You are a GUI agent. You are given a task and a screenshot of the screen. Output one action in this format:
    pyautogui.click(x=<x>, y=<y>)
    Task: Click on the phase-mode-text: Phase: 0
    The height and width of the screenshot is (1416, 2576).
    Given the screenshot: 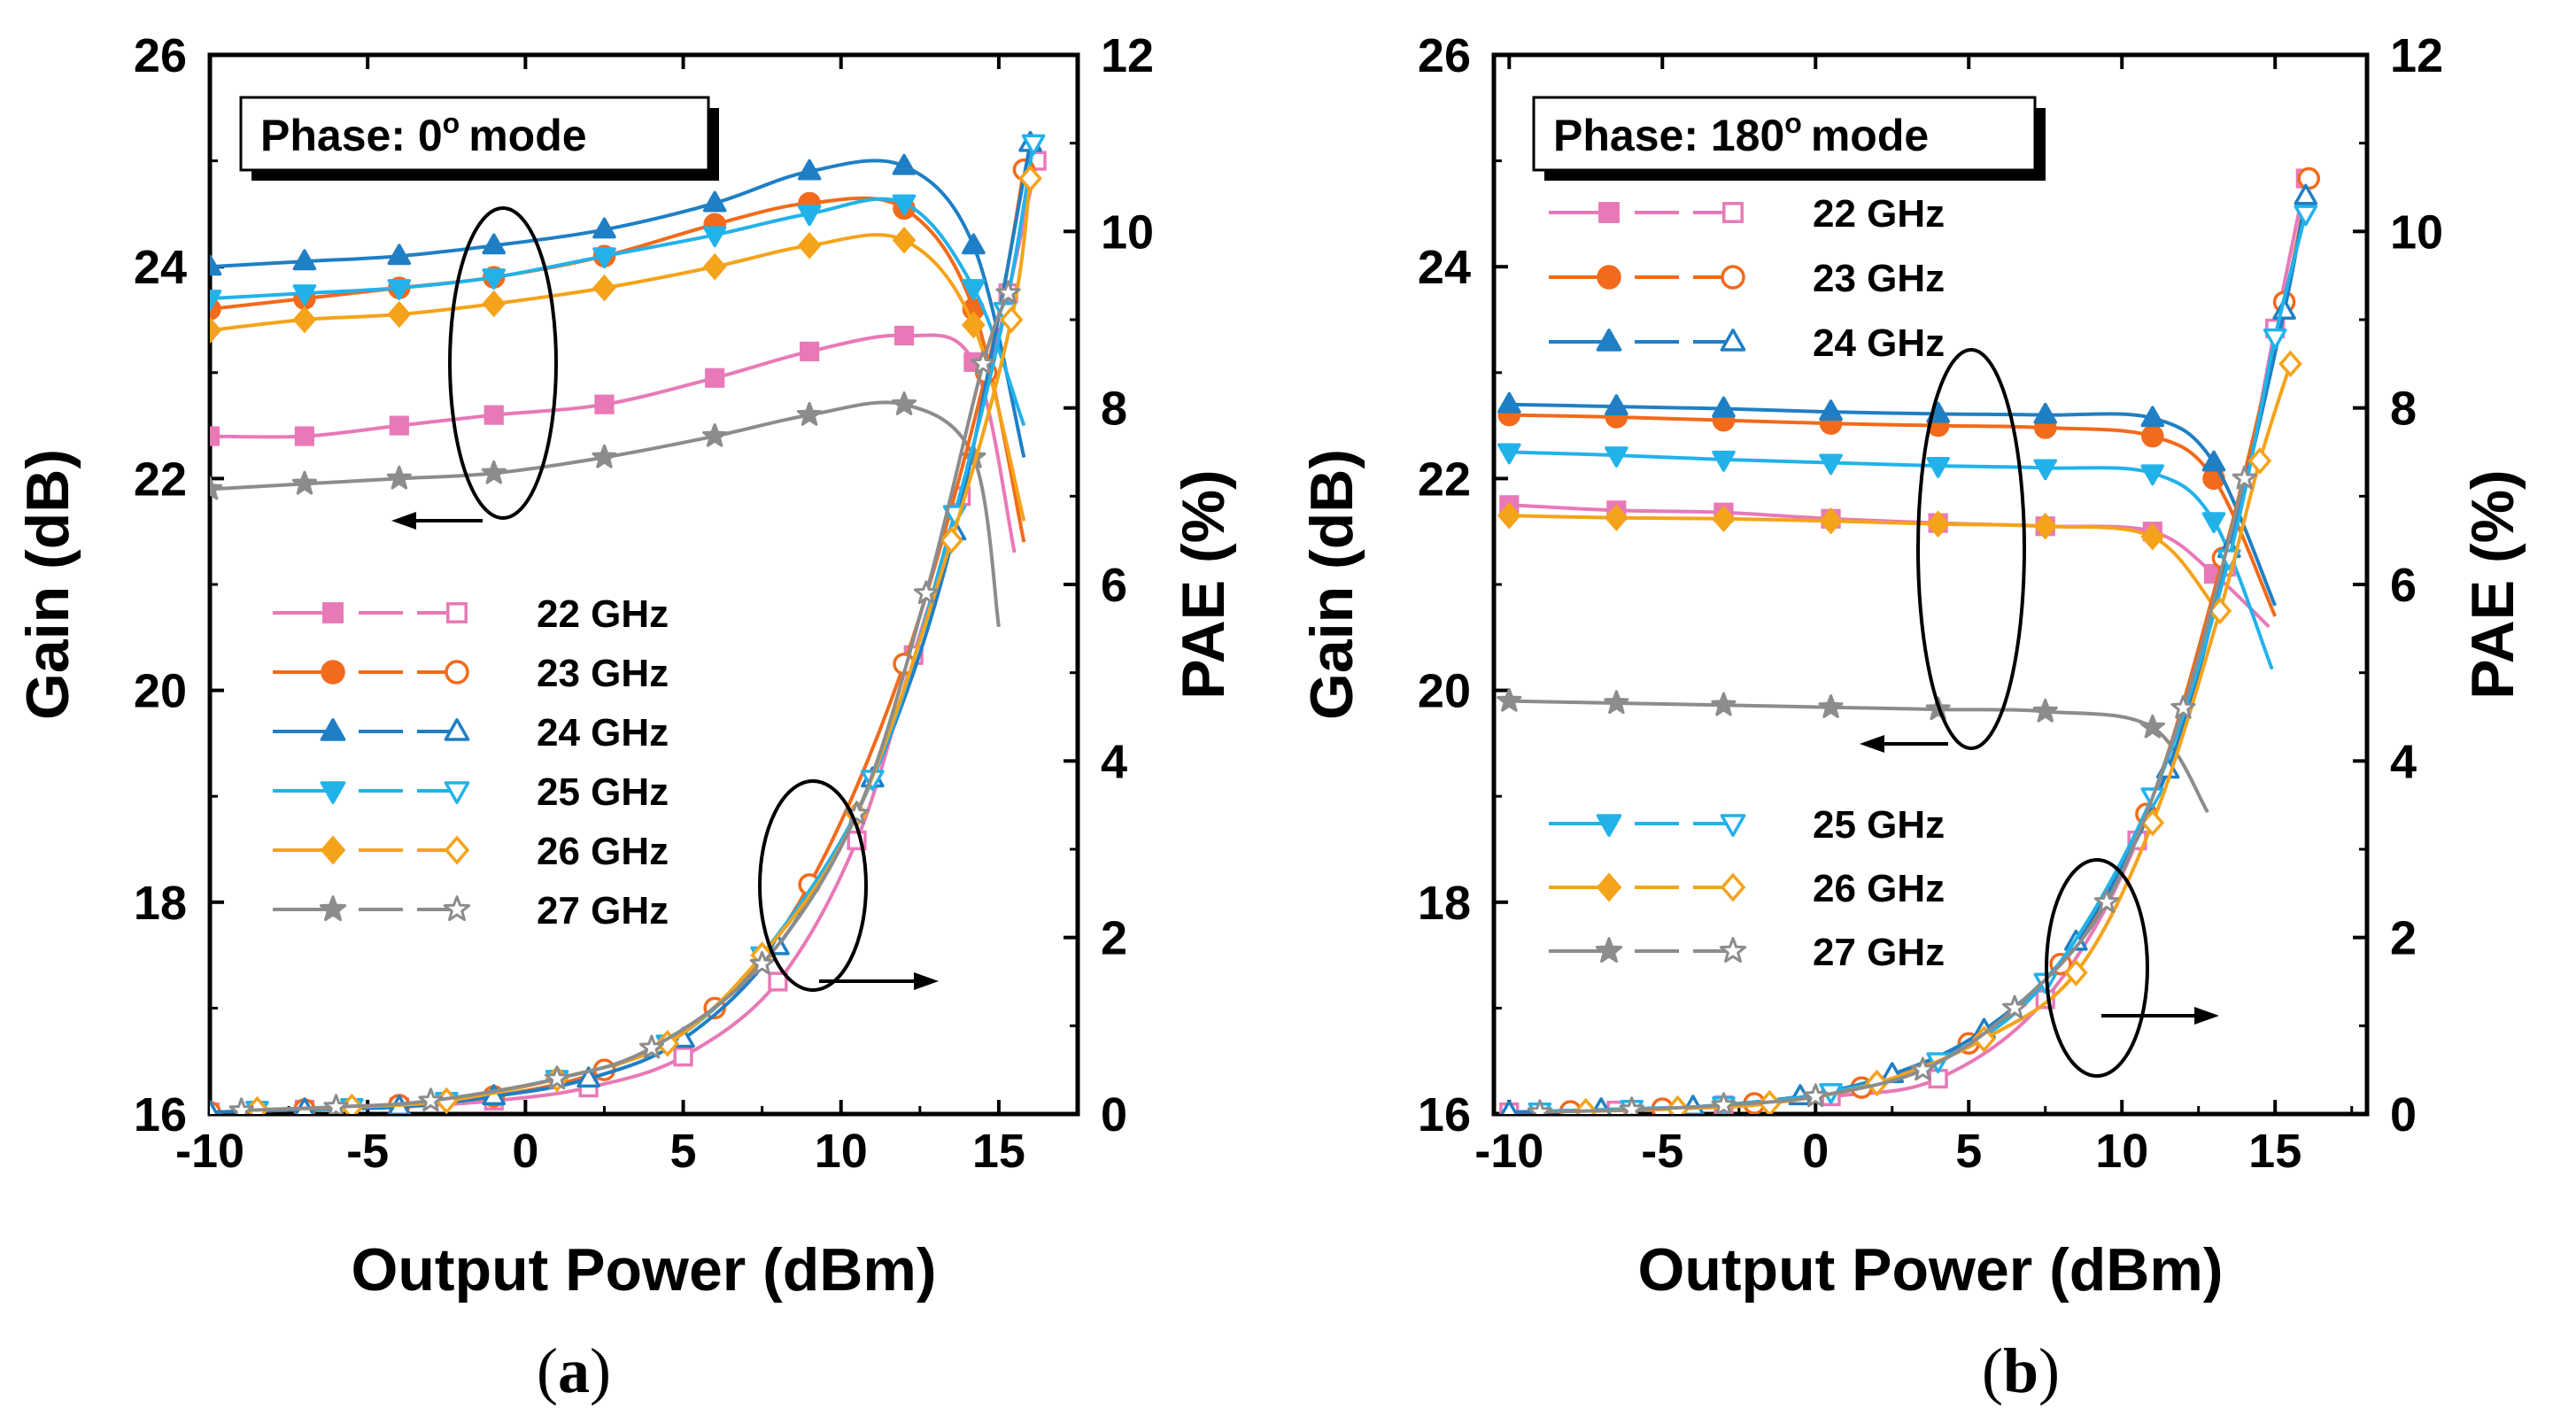 What is the action you would take?
    pyautogui.click(x=351, y=135)
    